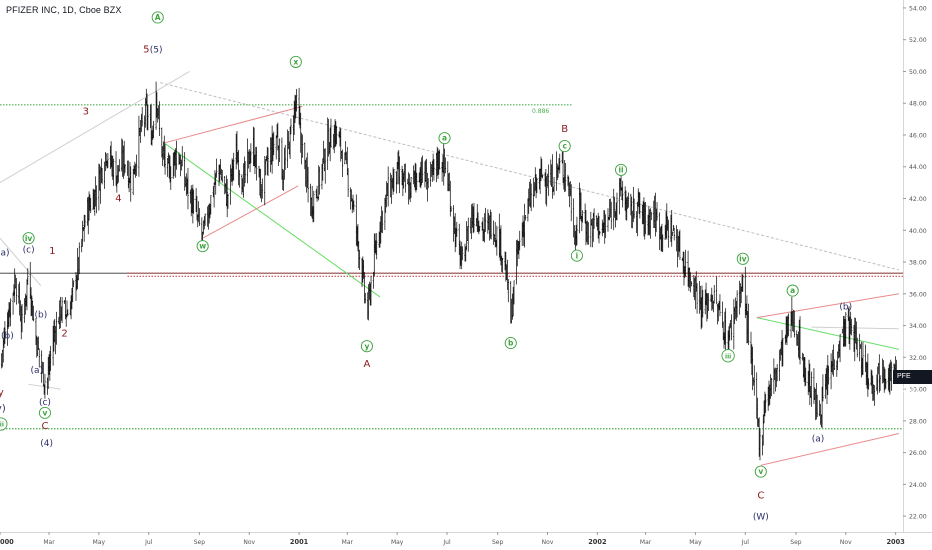  I want to click on wave-label: 1, so click(52, 251).